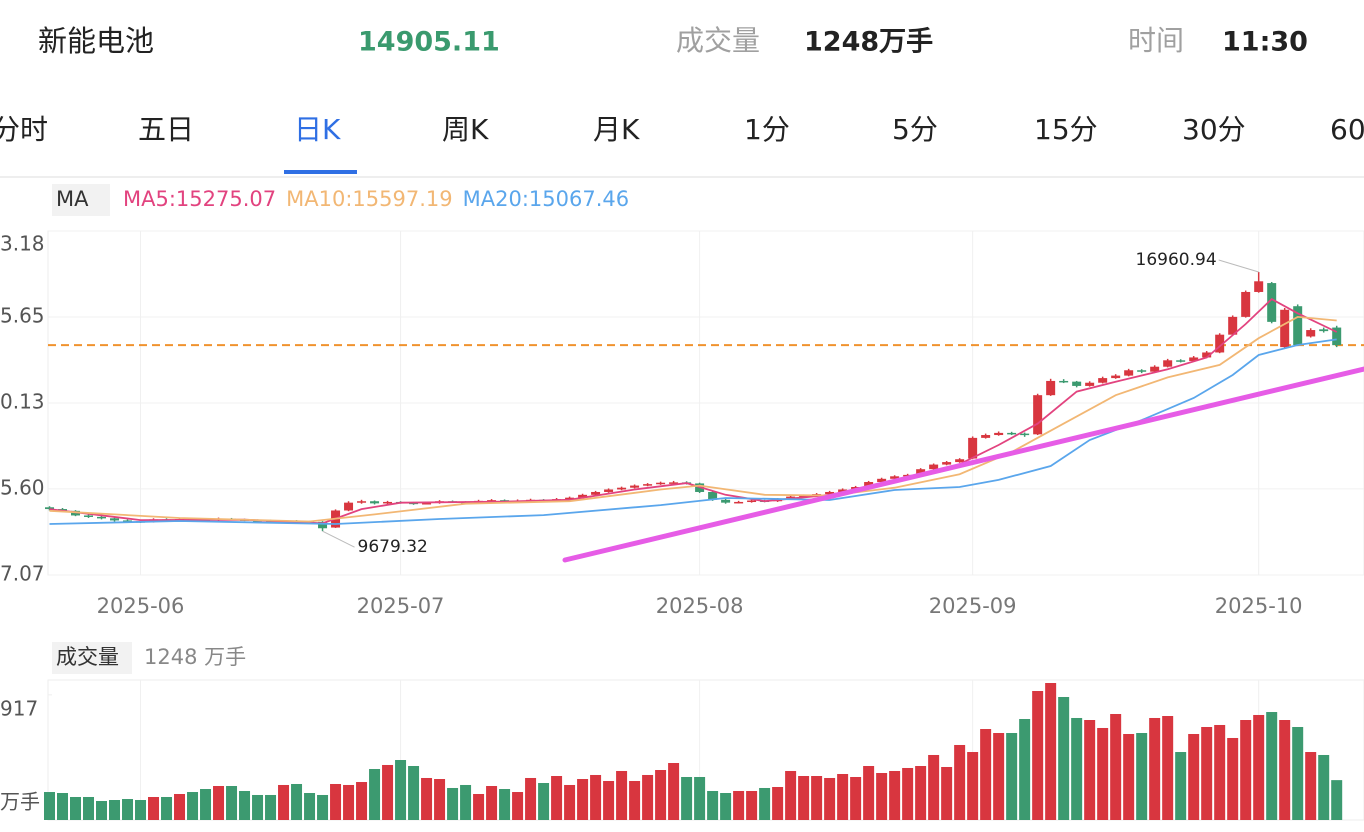 The height and width of the screenshot is (832, 1364). Describe the element at coordinates (92, 658) in the screenshot. I see `volume-tag` at that location.